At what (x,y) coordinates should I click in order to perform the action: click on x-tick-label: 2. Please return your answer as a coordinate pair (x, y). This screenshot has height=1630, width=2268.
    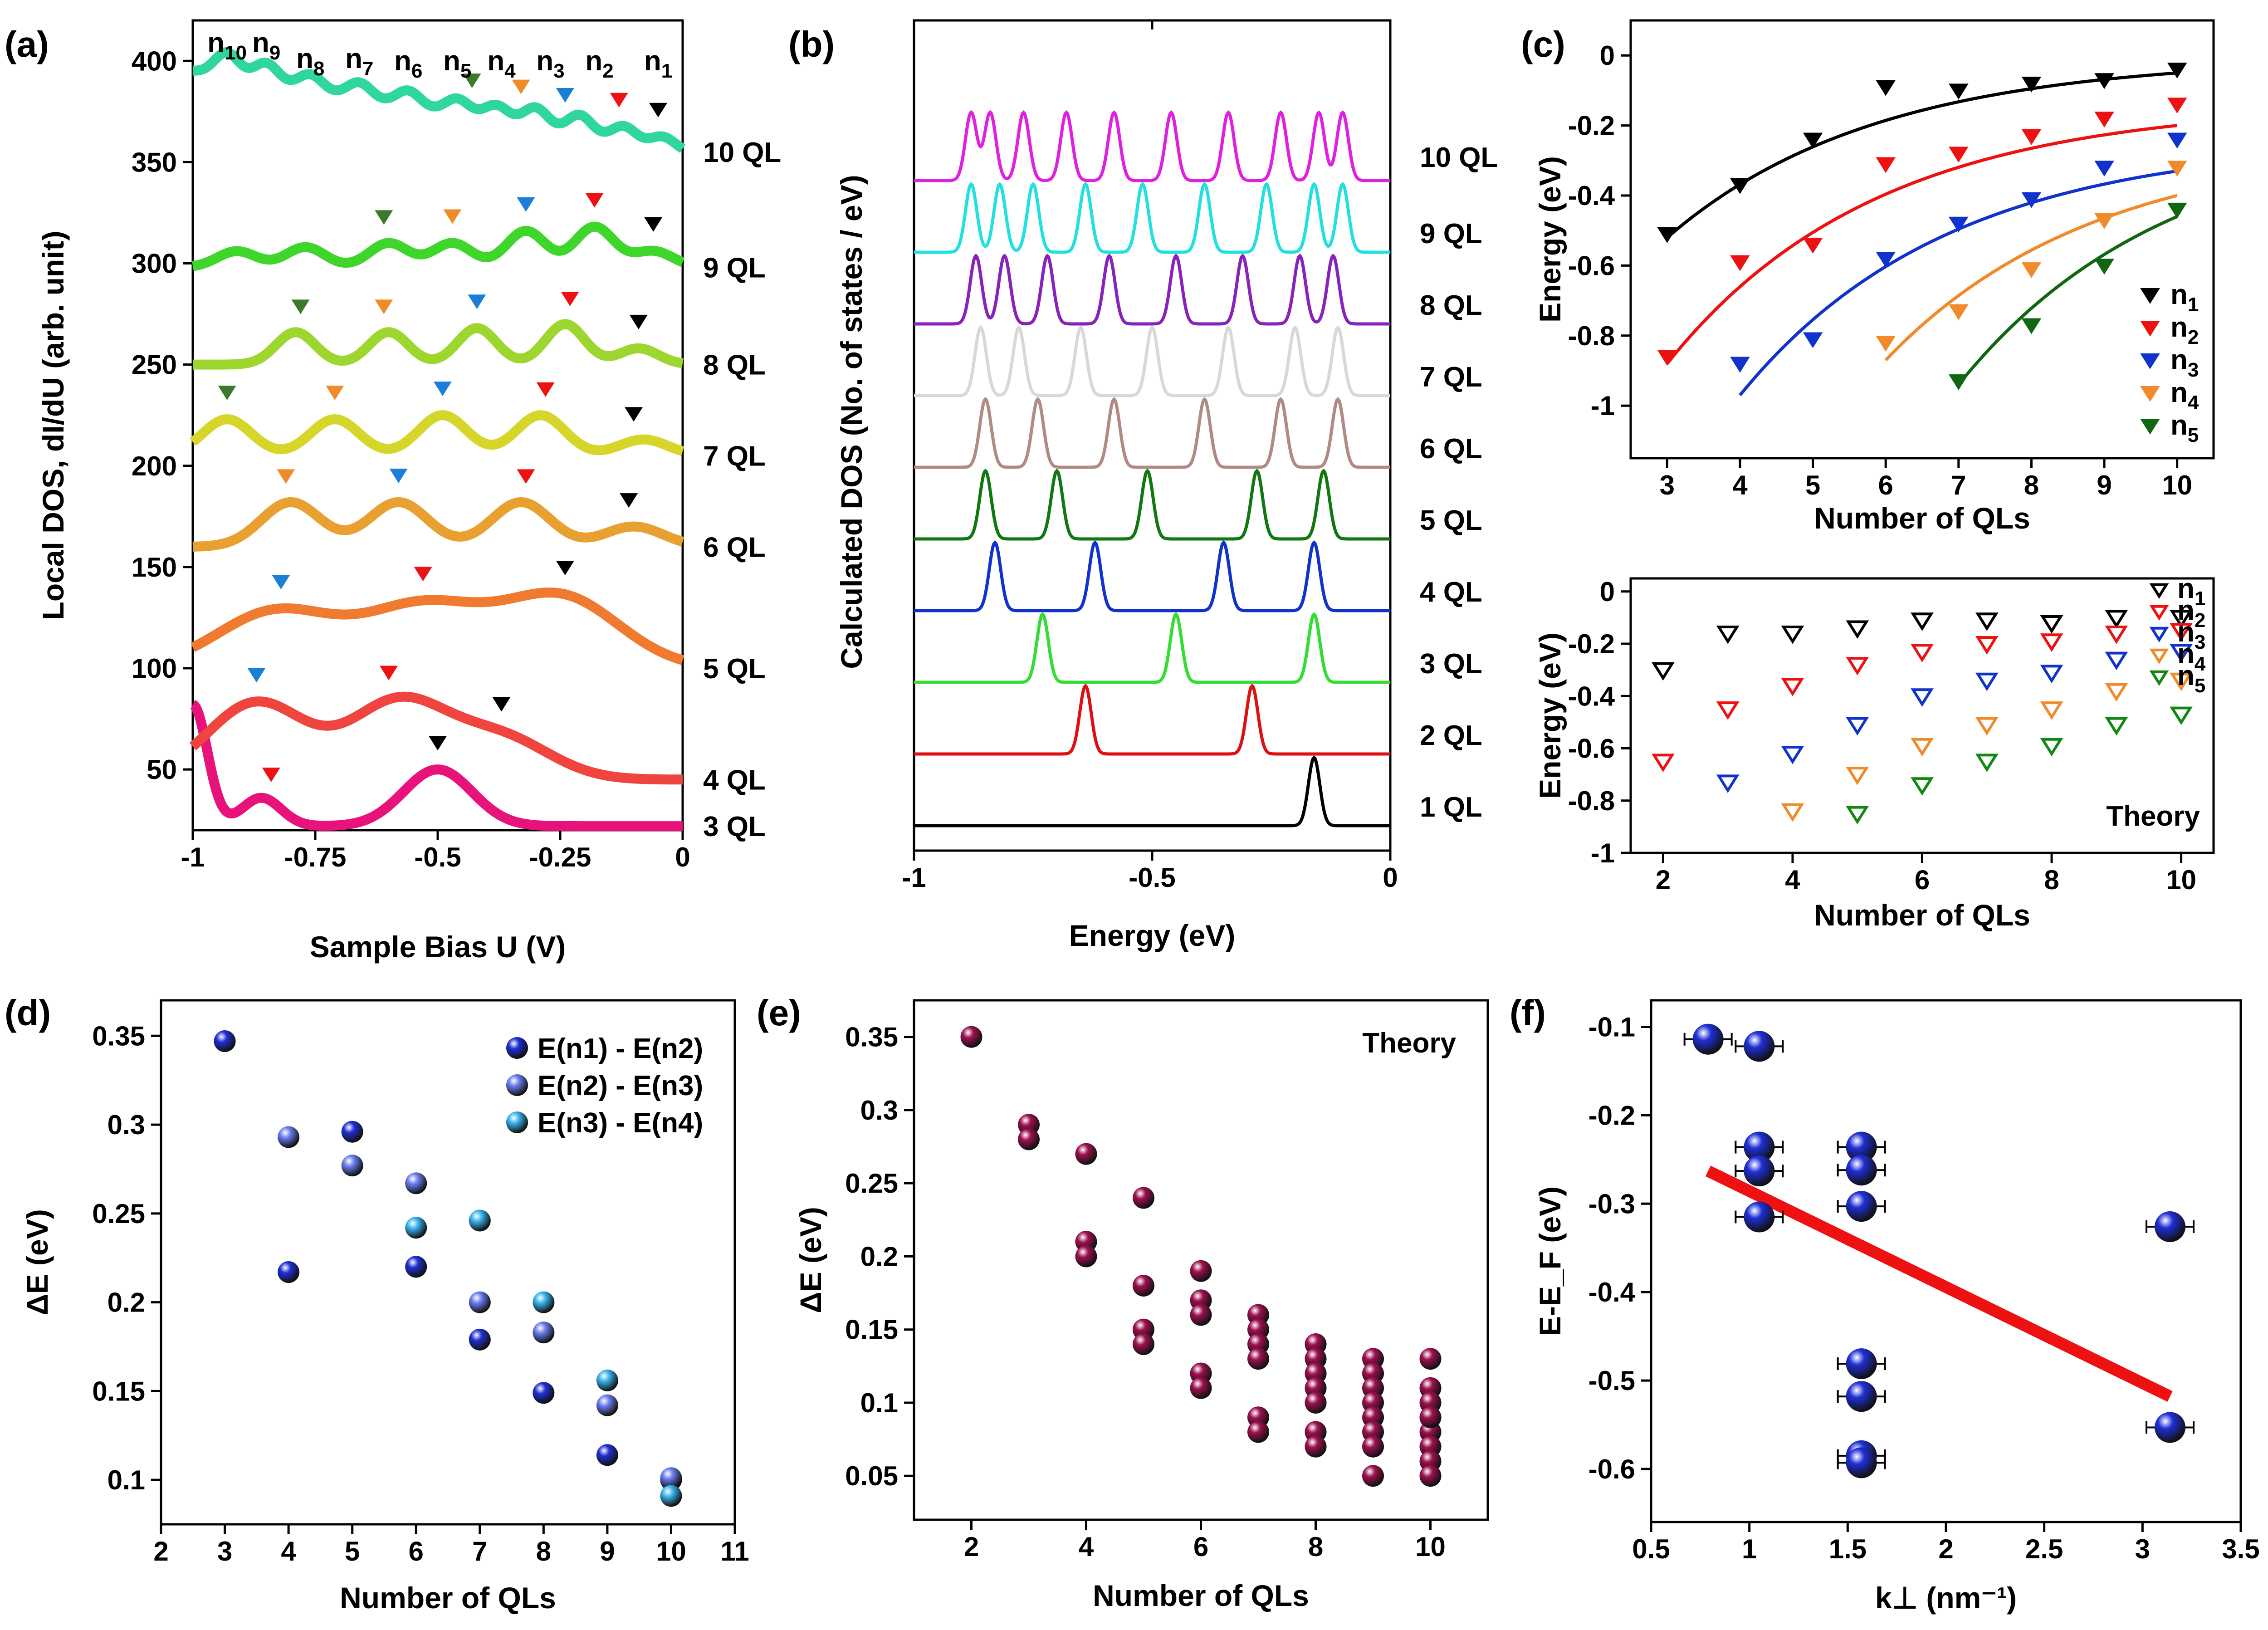
    Looking at the image, I should click on (1664, 880).